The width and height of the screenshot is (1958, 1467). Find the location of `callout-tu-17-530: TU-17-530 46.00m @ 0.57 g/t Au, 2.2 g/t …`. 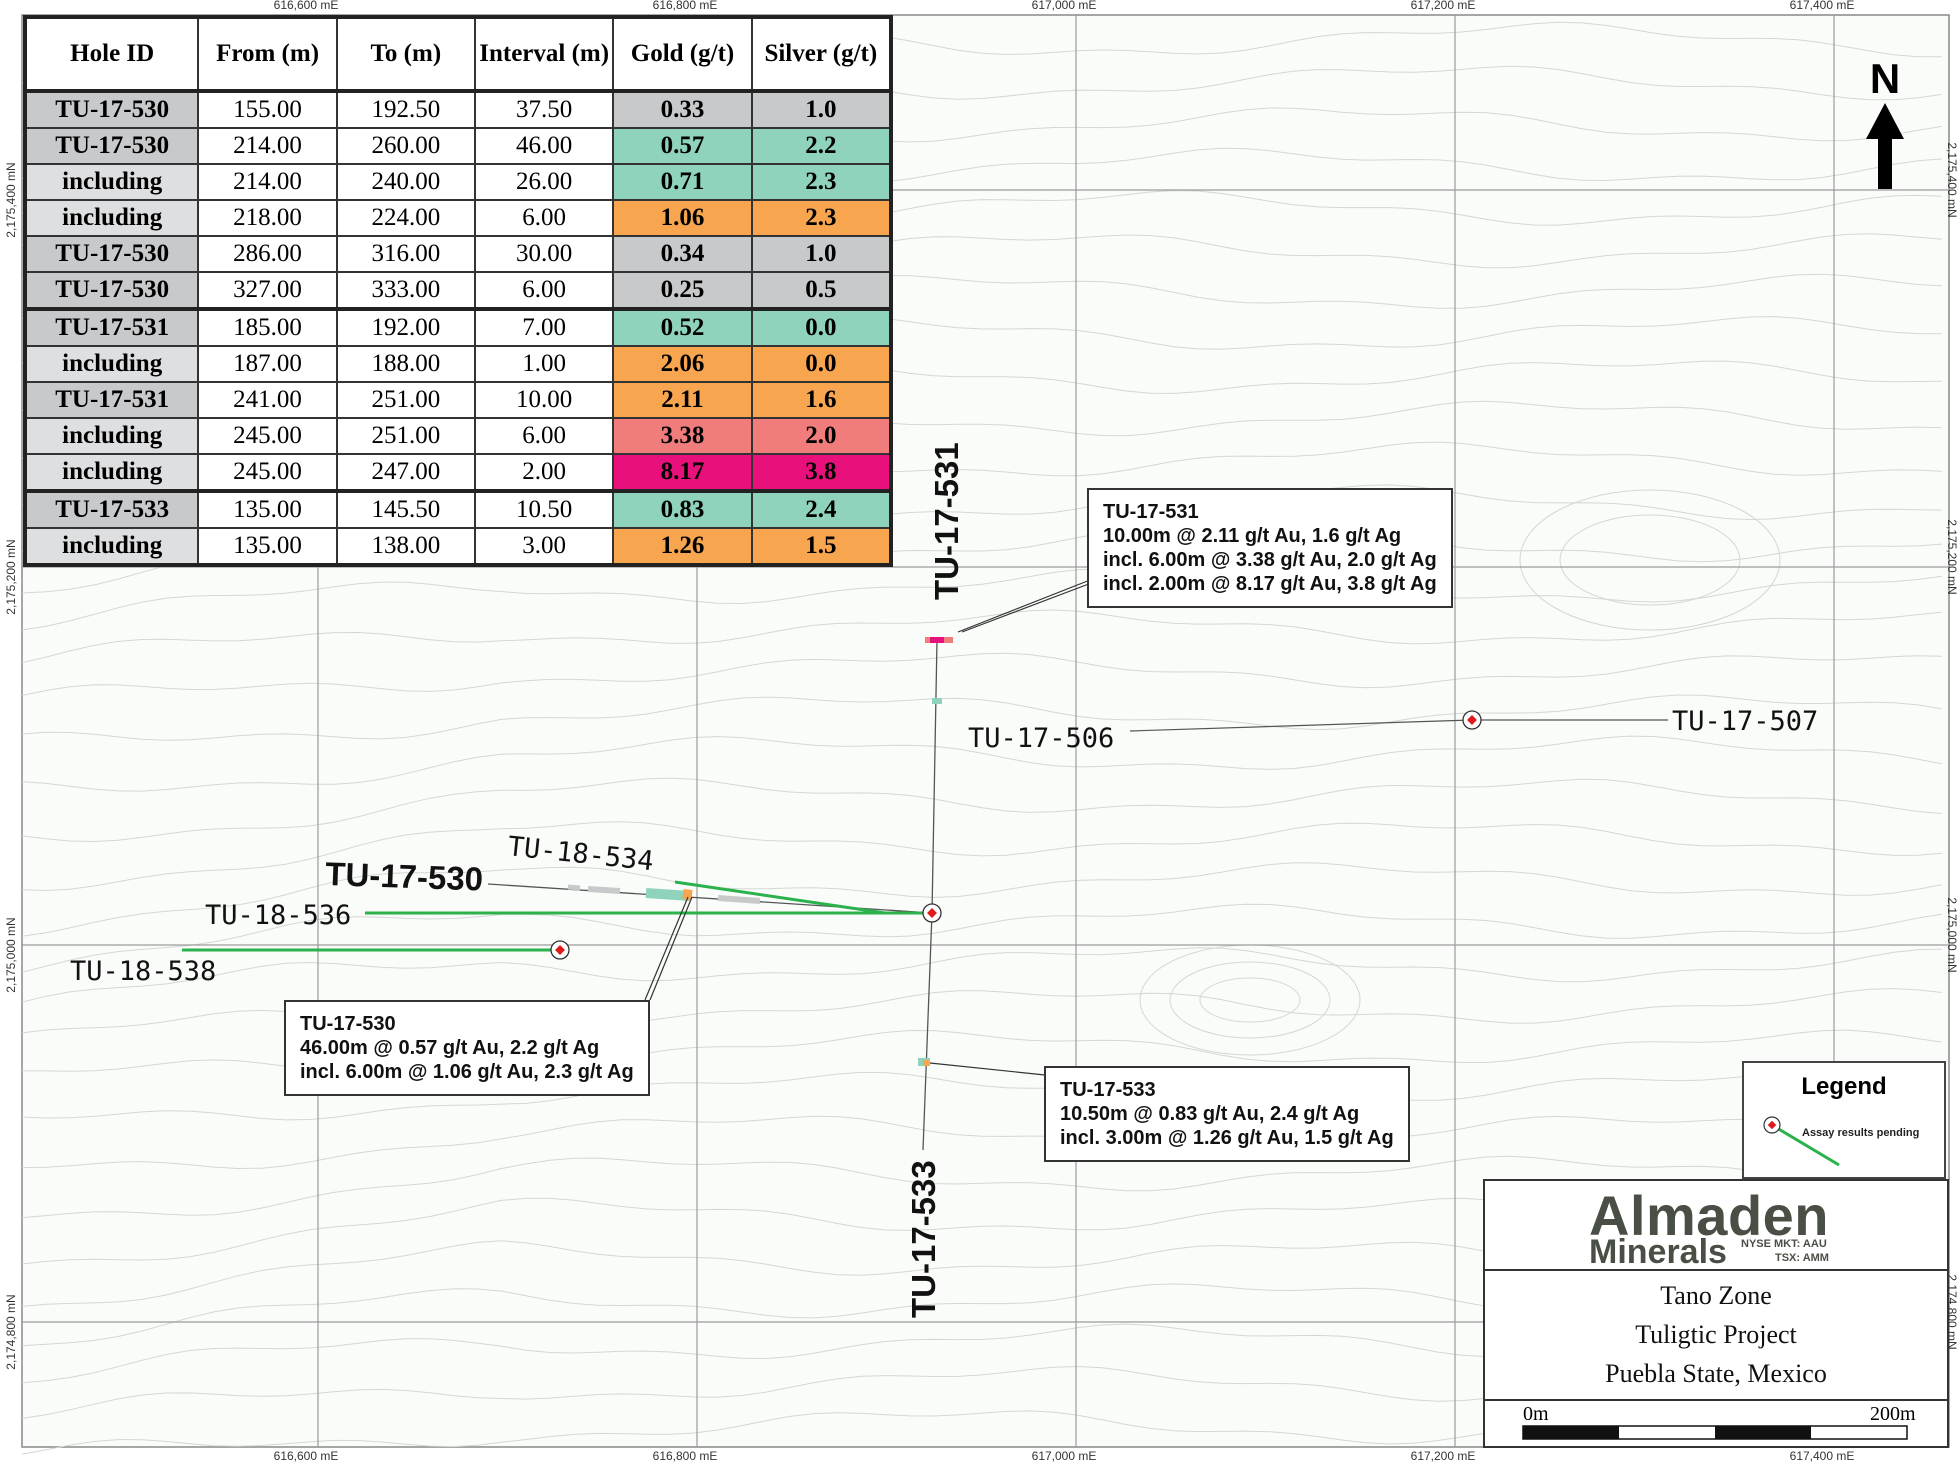

callout-tu-17-530: TU-17-530 46.00m @ 0.57 g/t Au, 2.2 g/t … is located at coordinates (467, 1048).